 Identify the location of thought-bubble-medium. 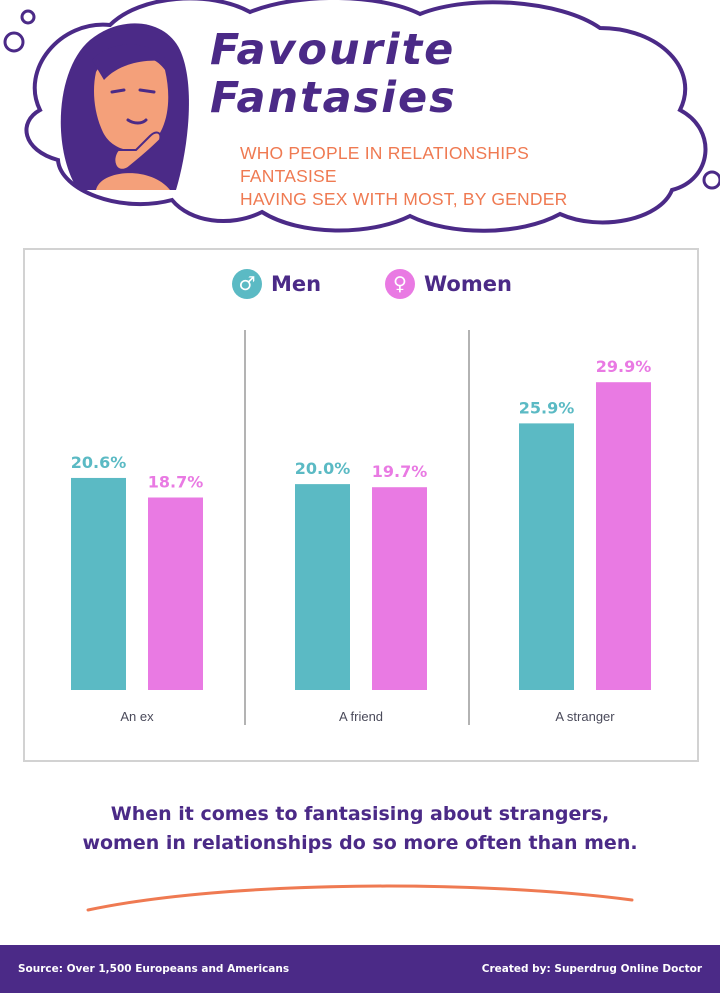
(28, 17).